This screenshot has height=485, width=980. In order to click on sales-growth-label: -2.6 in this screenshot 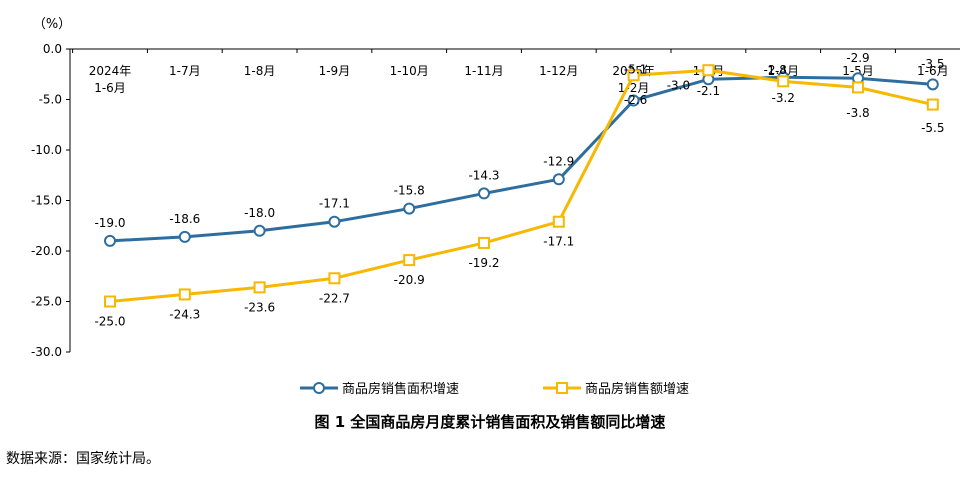, I will do `click(635, 100)`.